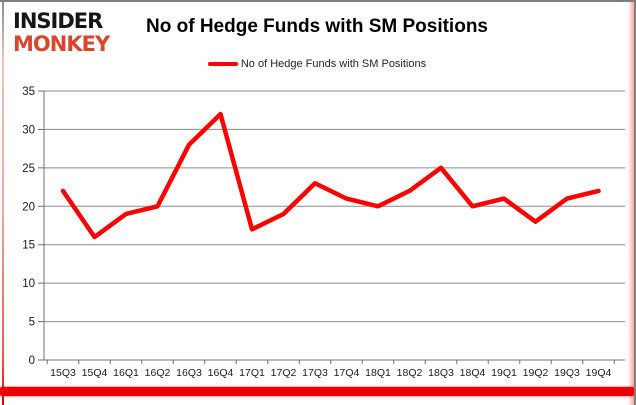 The width and height of the screenshot is (636, 405). What do you see at coordinates (410, 373) in the screenshot?
I see `x-tick-label: 18Q2` at bounding box center [410, 373].